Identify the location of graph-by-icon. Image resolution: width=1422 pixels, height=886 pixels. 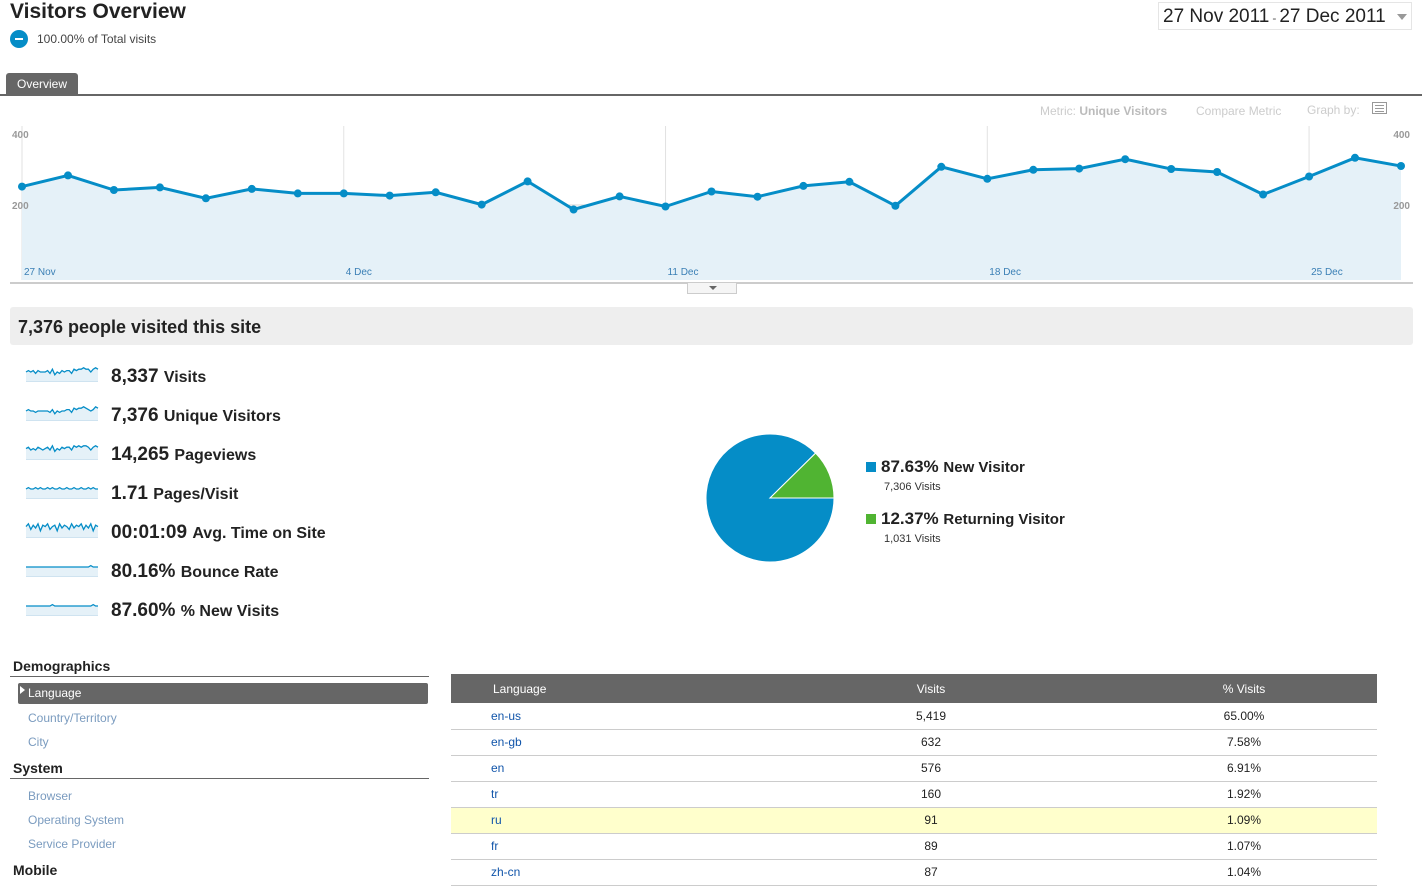
(1379, 108).